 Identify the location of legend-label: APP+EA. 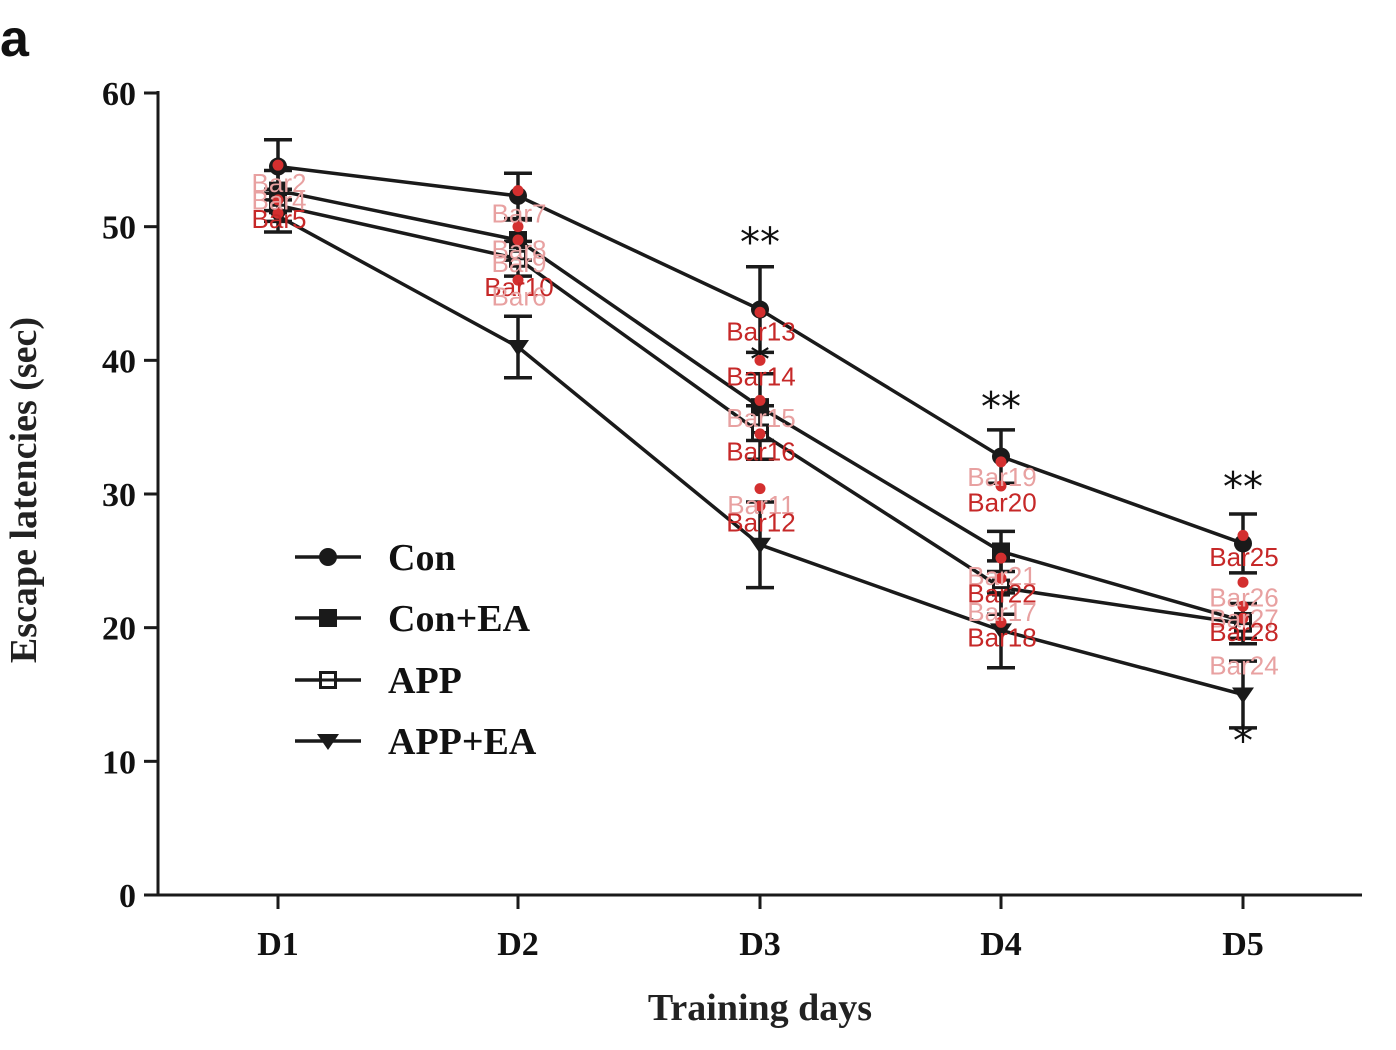
(462, 742).